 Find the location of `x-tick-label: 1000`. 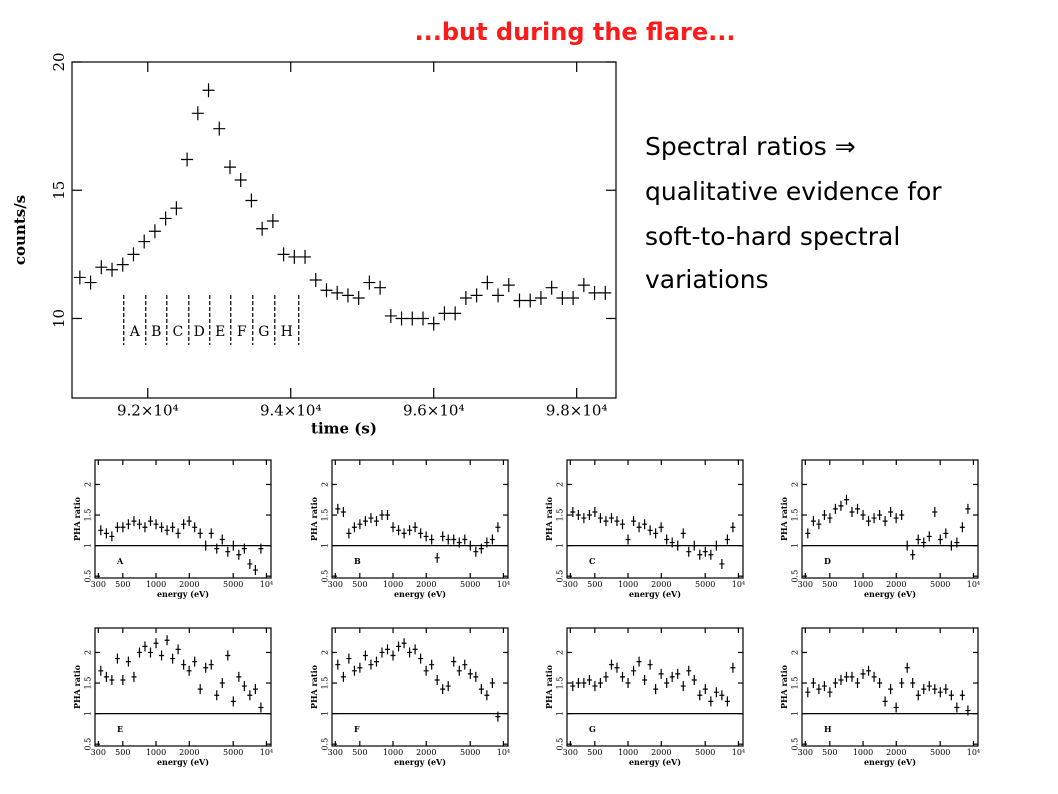

x-tick-label: 1000 is located at coordinates (156, 584).